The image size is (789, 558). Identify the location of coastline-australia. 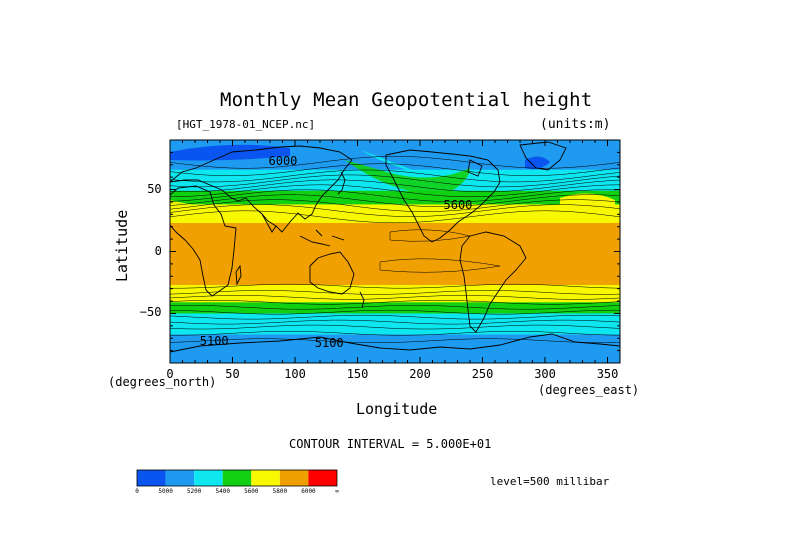
(332, 273).